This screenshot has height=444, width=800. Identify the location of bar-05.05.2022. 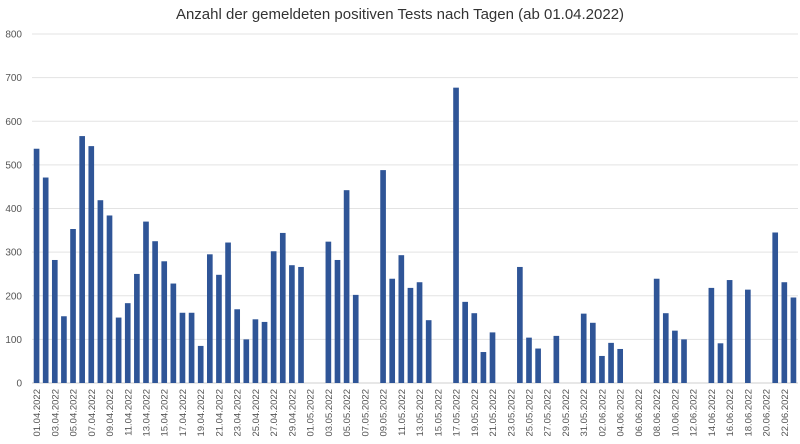
(346, 286).